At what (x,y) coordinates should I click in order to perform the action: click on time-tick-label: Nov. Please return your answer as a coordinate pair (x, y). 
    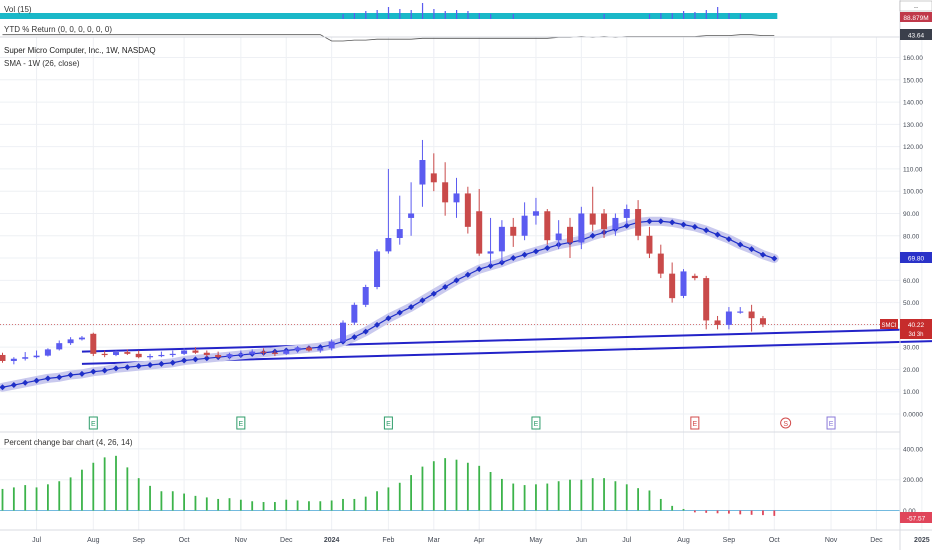
    Looking at the image, I should click on (241, 540).